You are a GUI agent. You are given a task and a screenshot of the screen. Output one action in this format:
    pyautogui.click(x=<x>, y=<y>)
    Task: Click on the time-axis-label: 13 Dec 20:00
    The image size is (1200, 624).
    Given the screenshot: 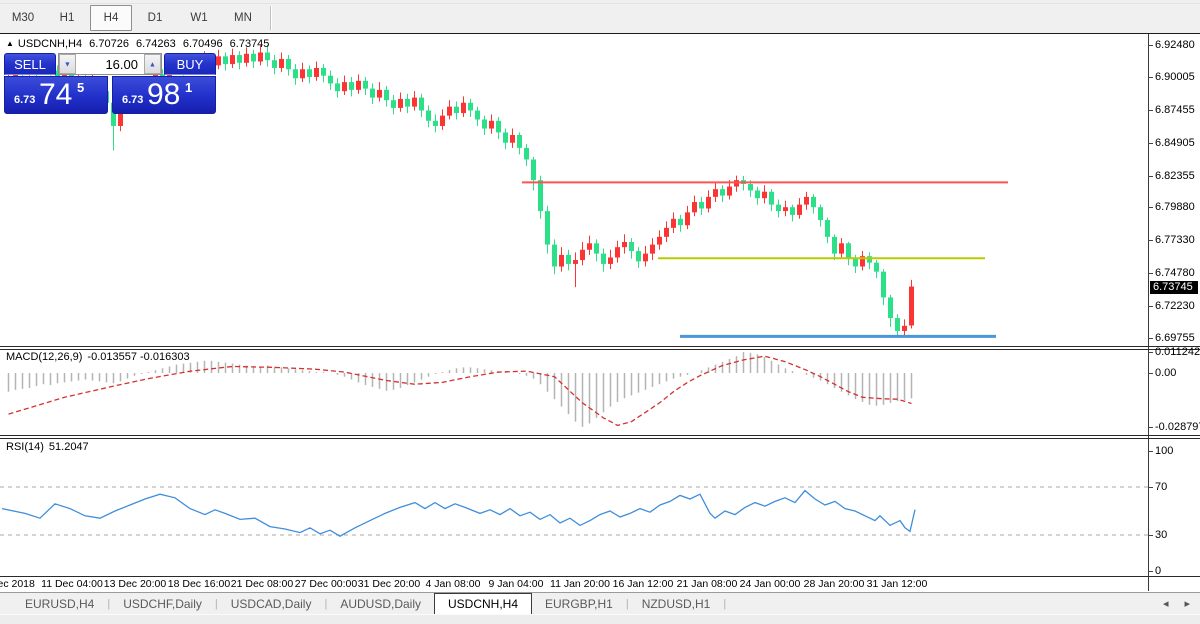 What is the action you would take?
    pyautogui.click(x=135, y=584)
    